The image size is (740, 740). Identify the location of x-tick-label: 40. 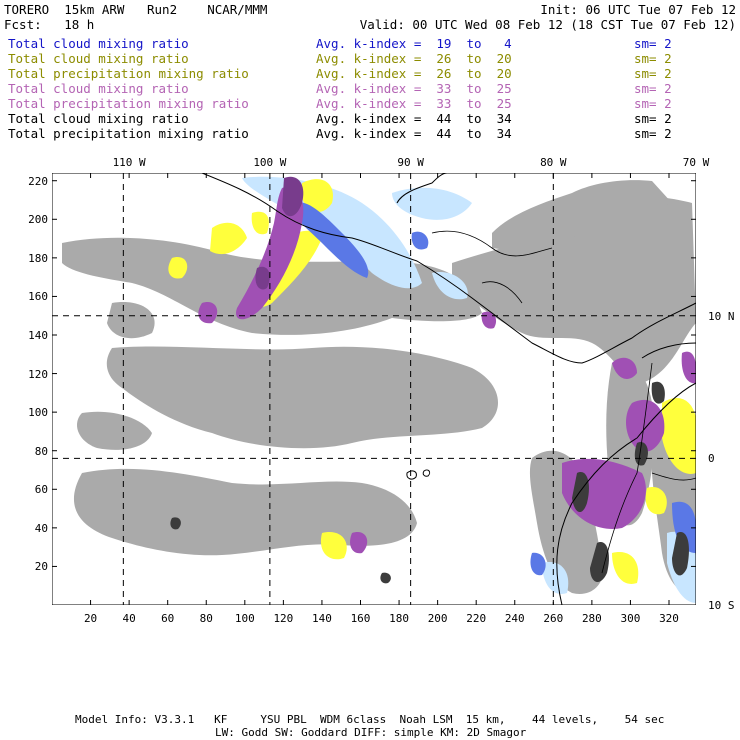
(129, 618).